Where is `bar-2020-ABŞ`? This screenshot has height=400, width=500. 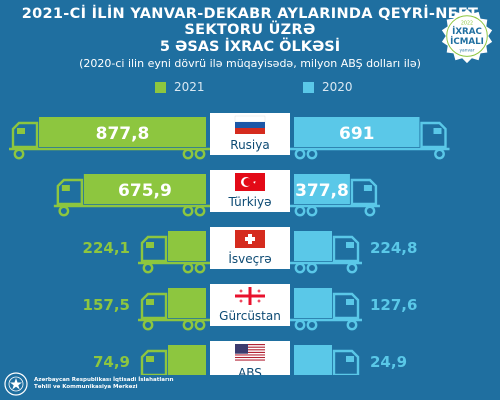
bar-2020-ABŞ is located at coordinates (313, 360).